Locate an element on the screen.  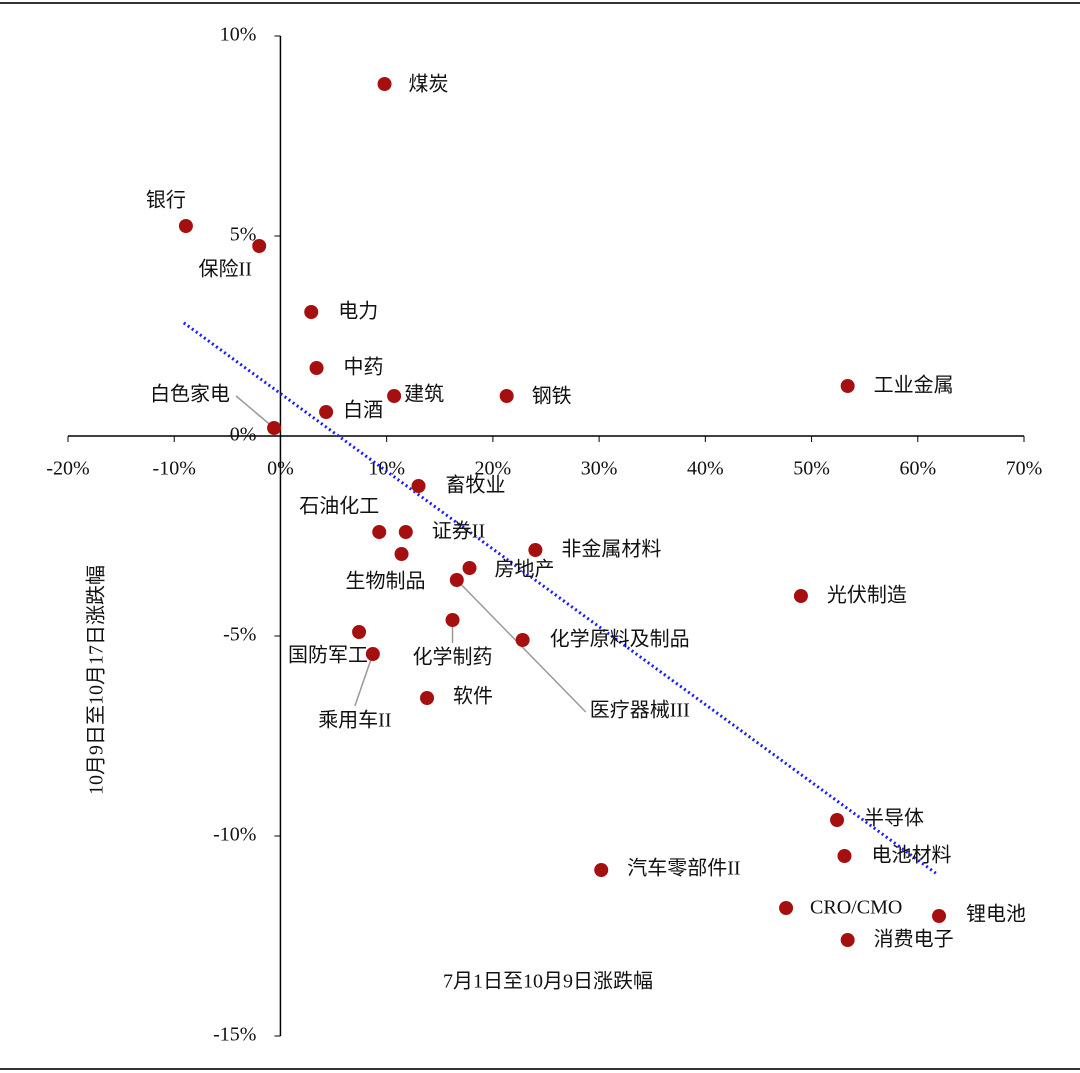
point-label: 软件 is located at coordinates (473, 696).